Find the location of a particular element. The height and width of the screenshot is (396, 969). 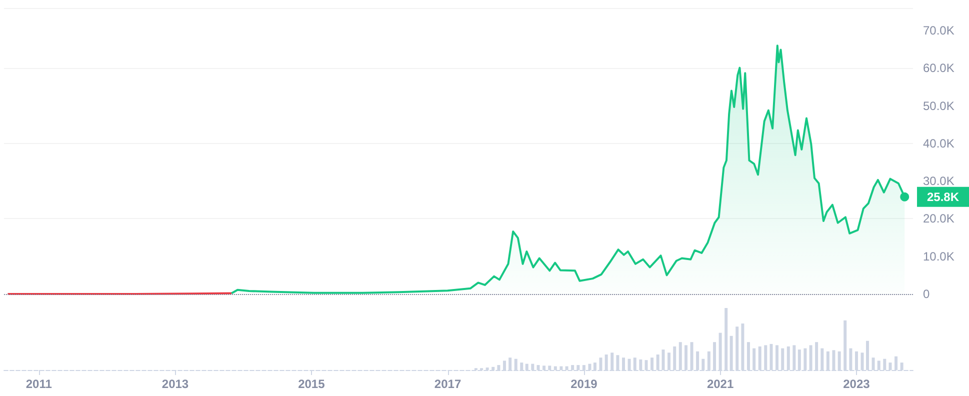

y-tick-label: 20.0K is located at coordinates (938, 219).